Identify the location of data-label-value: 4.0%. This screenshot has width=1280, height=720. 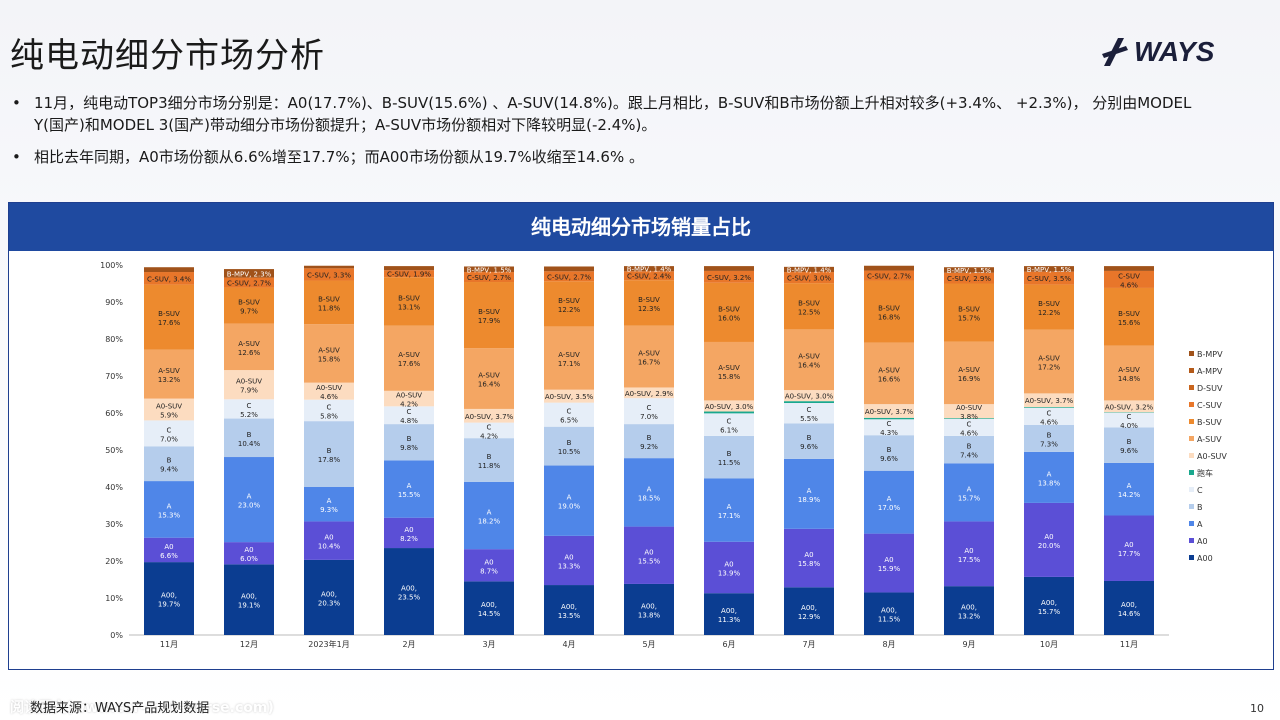
(1129, 426).